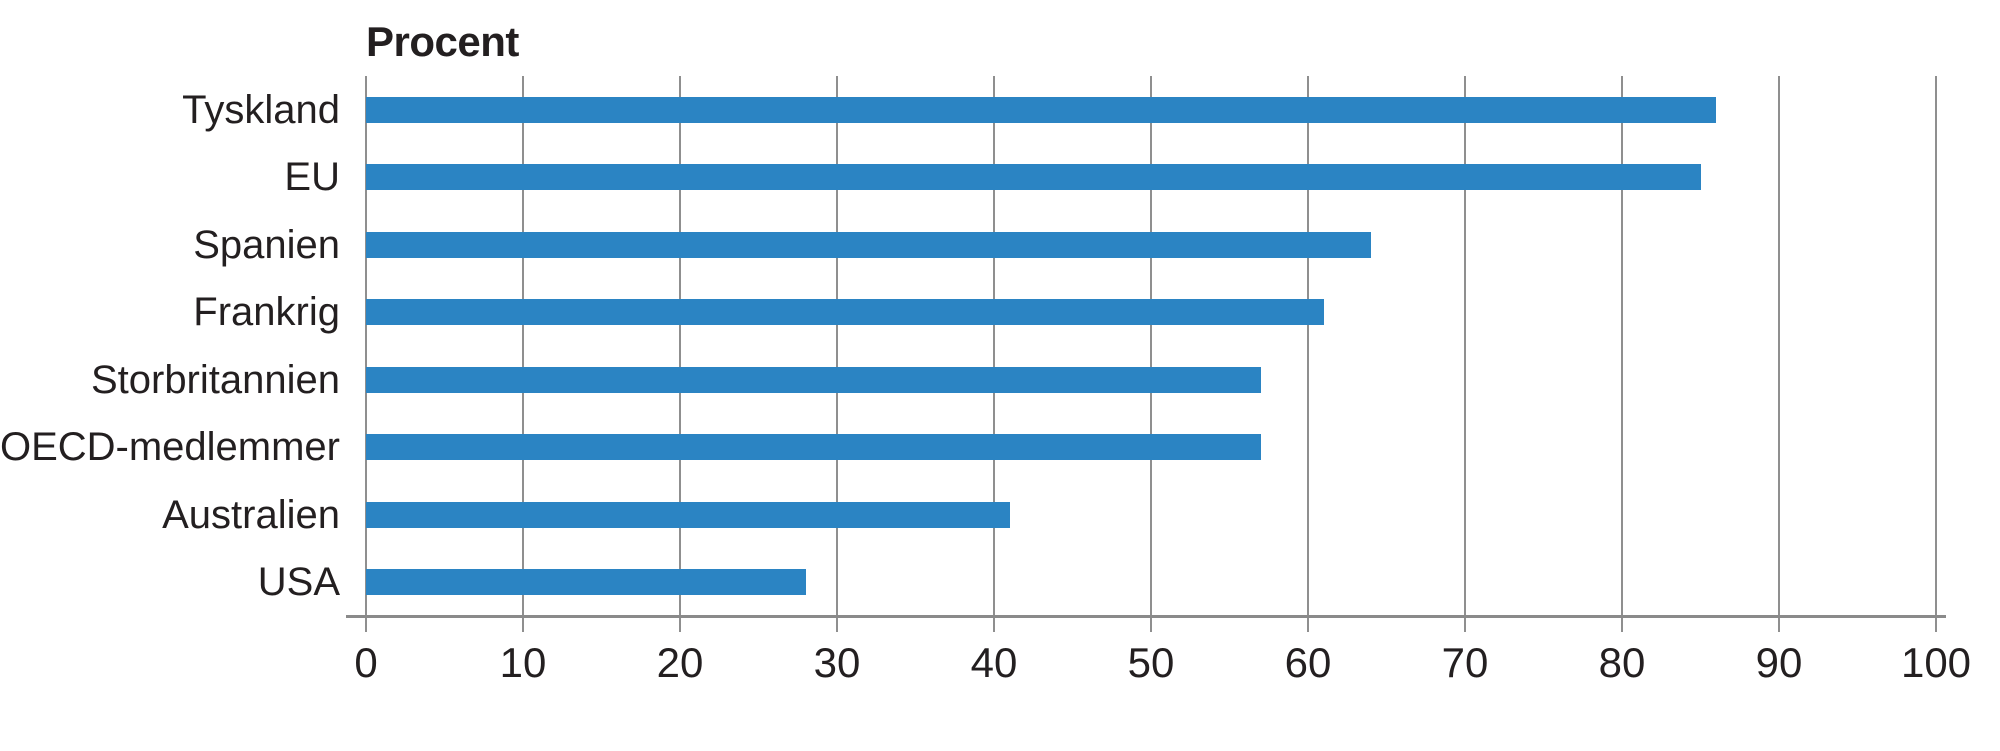 This screenshot has height=751, width=2000. What do you see at coordinates (523, 662) in the screenshot?
I see `x-tick-label: 10` at bounding box center [523, 662].